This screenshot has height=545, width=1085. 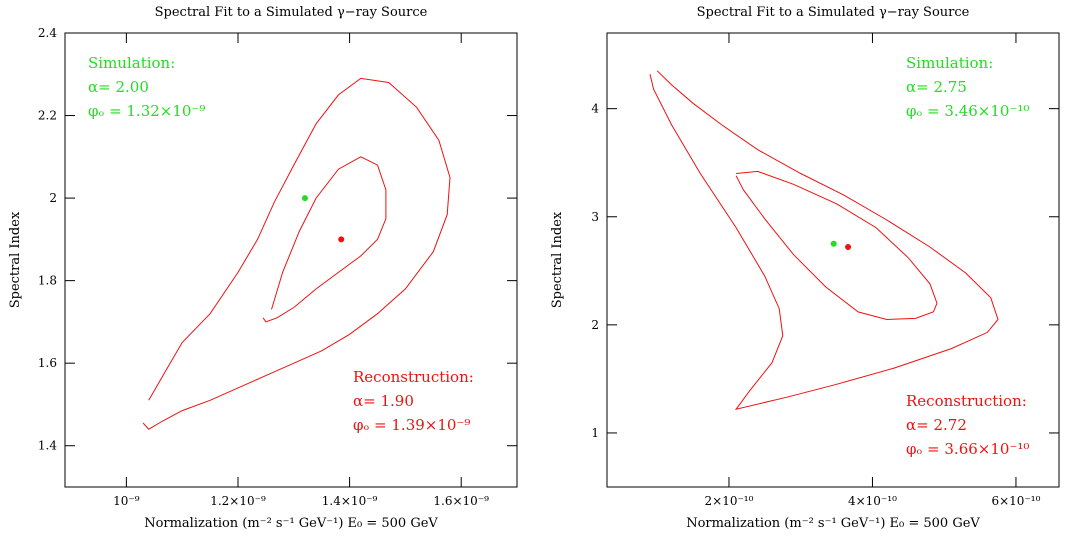 I want to click on simulation-phi: φₒ = 1.32×10⁻⁹, so click(x=146, y=111).